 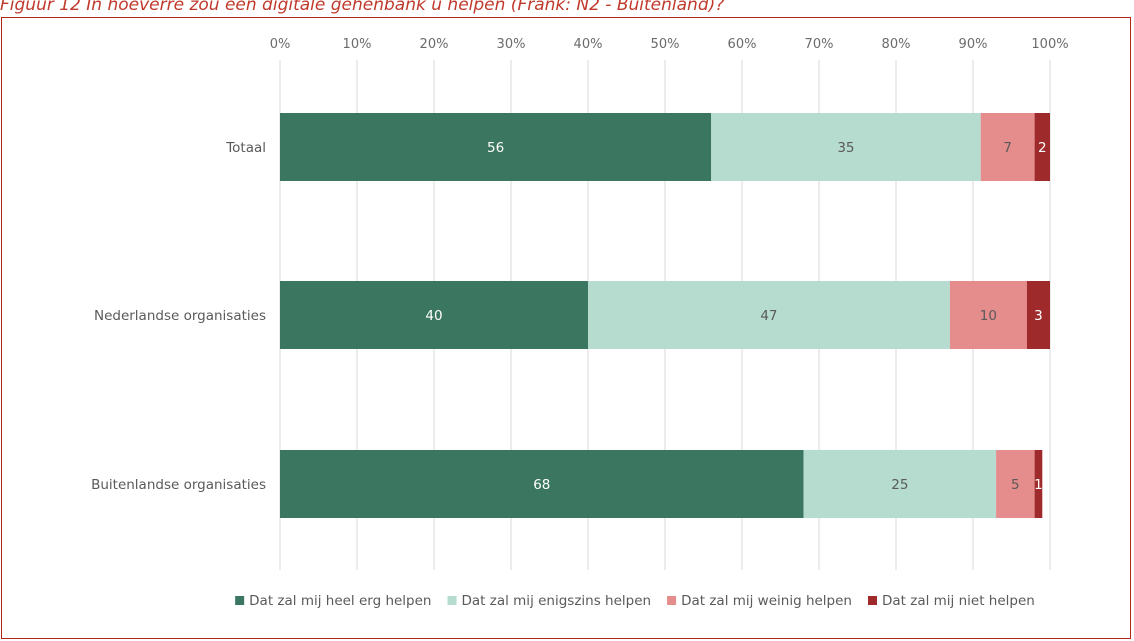 I want to click on legend-label: Dat zal mij niet helpen, so click(x=958, y=601).